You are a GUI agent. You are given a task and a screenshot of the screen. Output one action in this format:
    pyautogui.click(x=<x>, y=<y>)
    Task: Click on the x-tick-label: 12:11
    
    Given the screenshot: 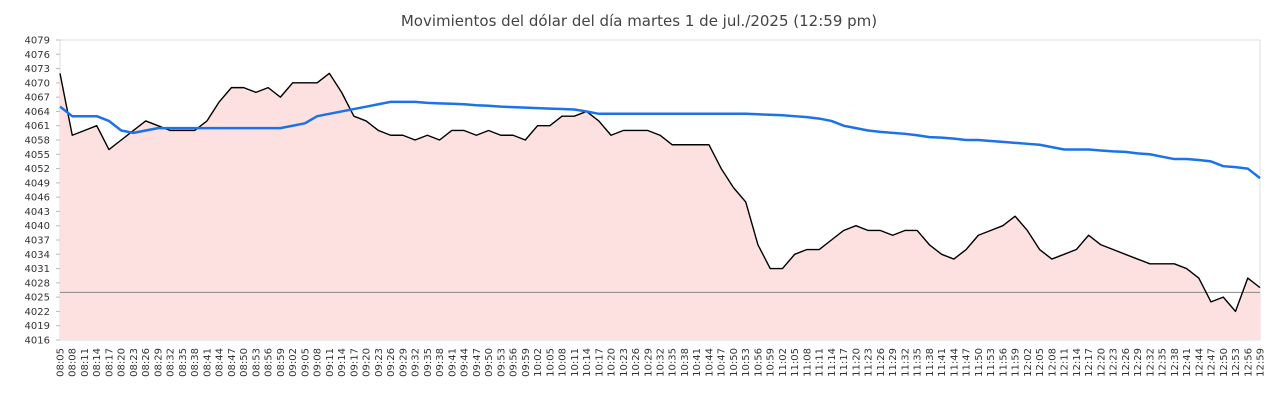 What is the action you would take?
    pyautogui.click(x=1065, y=362)
    